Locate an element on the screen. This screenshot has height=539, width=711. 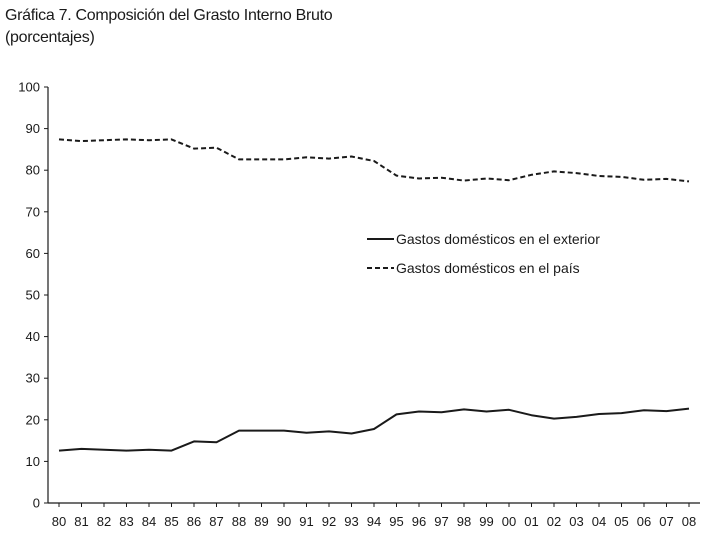
x-tick-label: 08 is located at coordinates (689, 521).